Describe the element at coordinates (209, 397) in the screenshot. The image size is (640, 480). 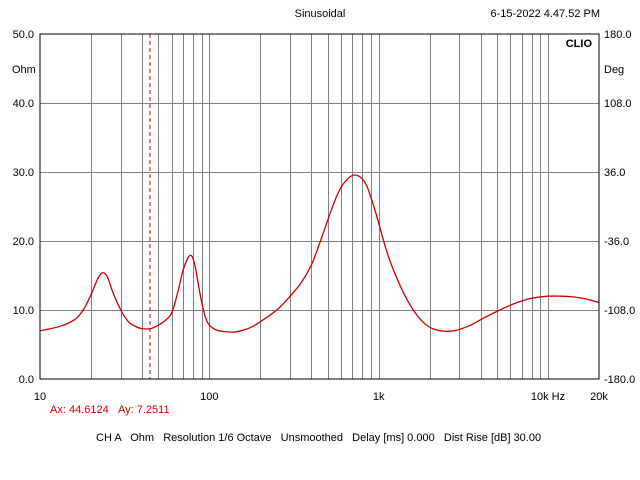
I see `x-tick-label: 100` at that location.